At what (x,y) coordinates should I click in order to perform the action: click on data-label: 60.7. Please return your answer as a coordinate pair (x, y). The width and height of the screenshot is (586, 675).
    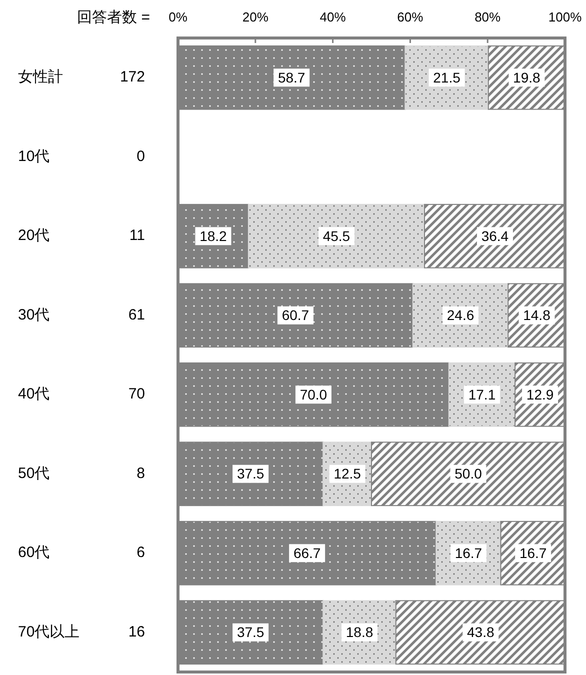
    Looking at the image, I should click on (296, 315).